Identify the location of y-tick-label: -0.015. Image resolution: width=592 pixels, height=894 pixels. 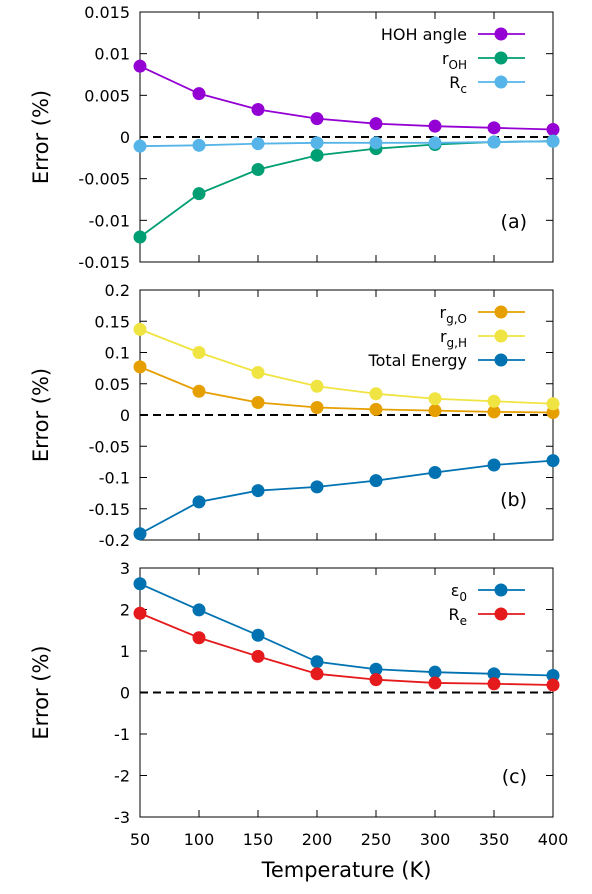
(104, 262).